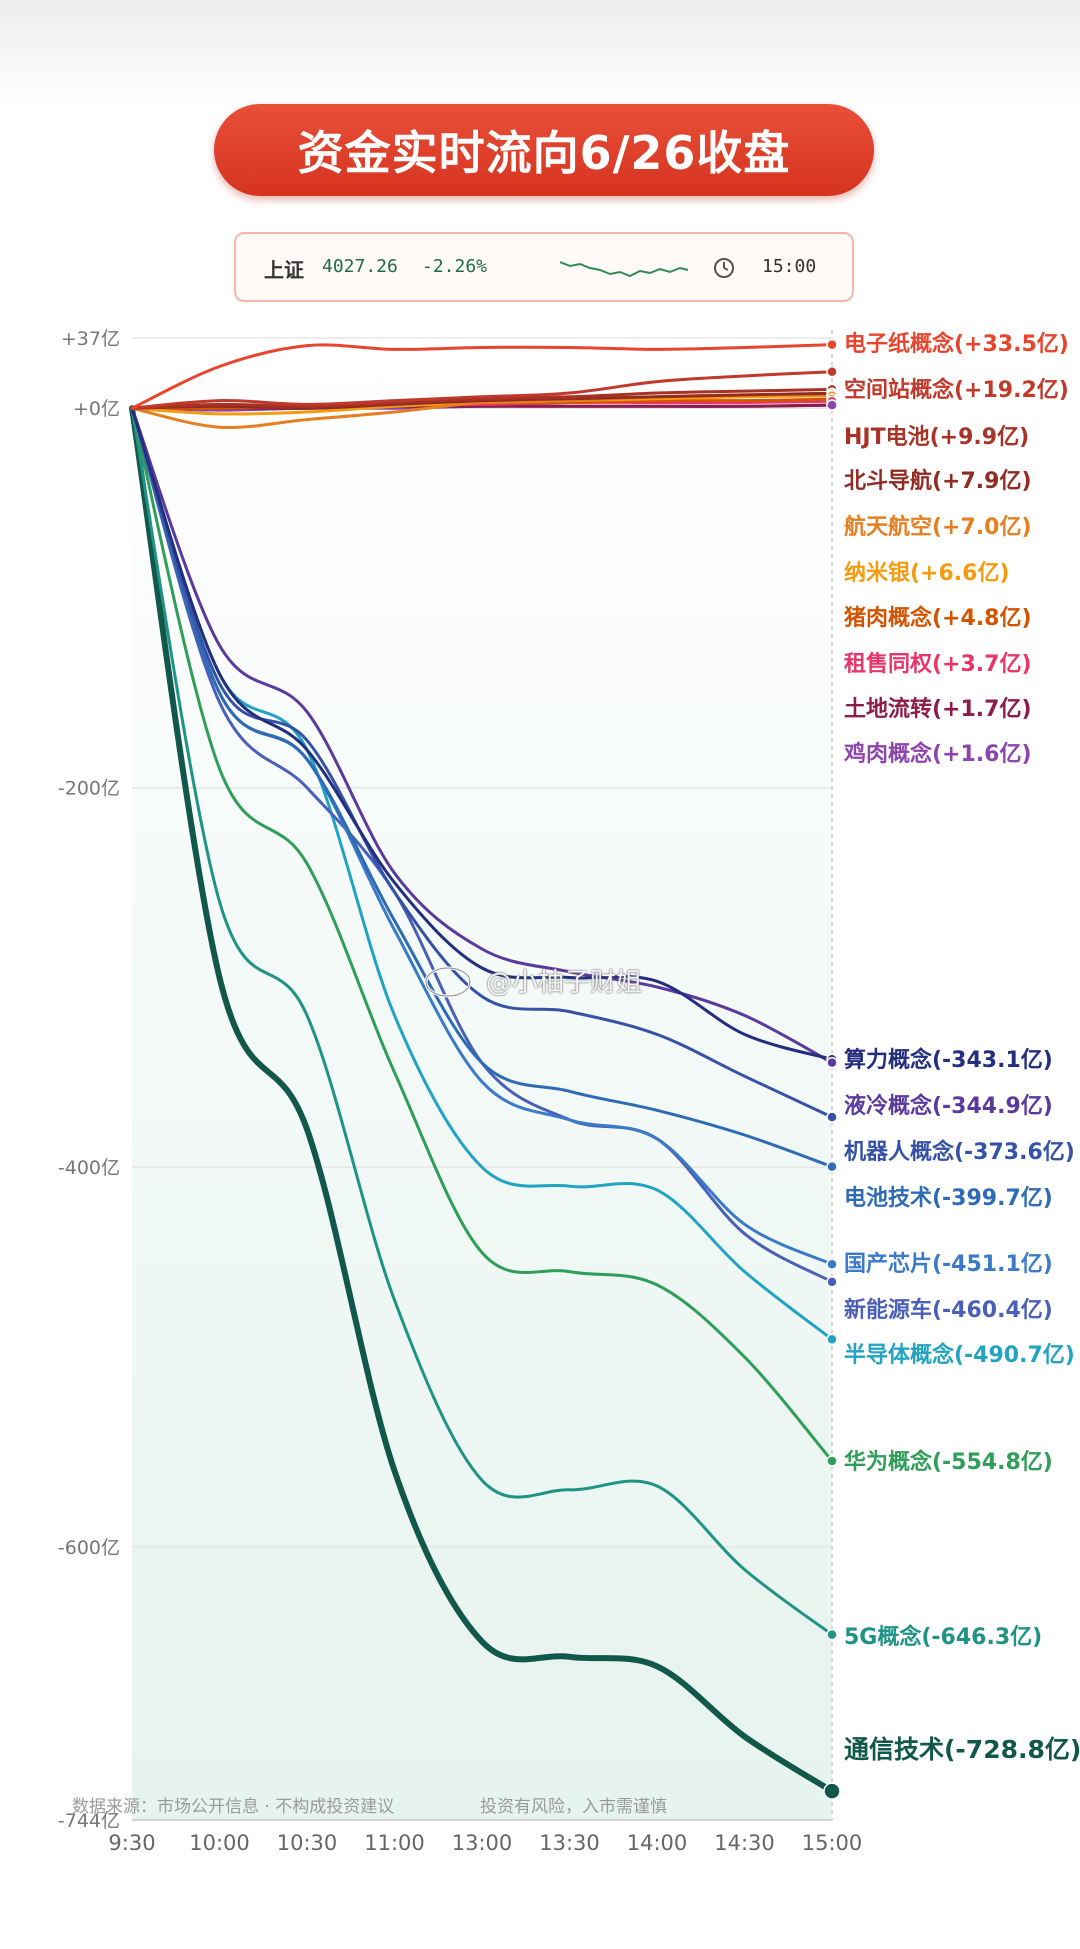 The image size is (1080, 1949). I want to click on x-tick-label: 14:30, so click(744, 1843).